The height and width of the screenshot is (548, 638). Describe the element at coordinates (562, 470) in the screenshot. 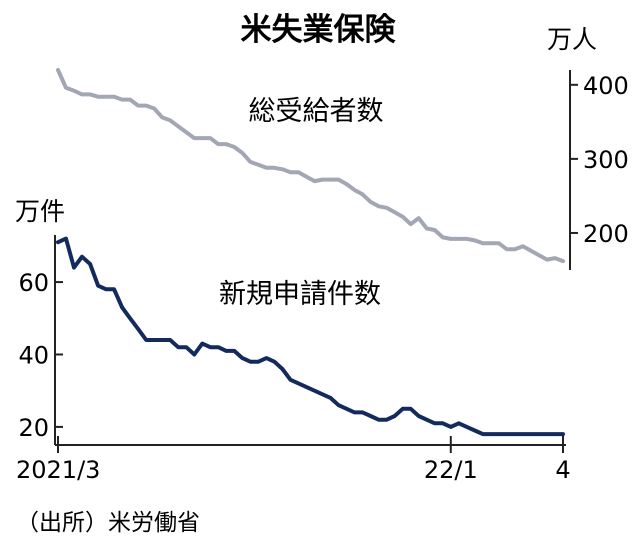

I see `x-tick-label-2: 4` at that location.